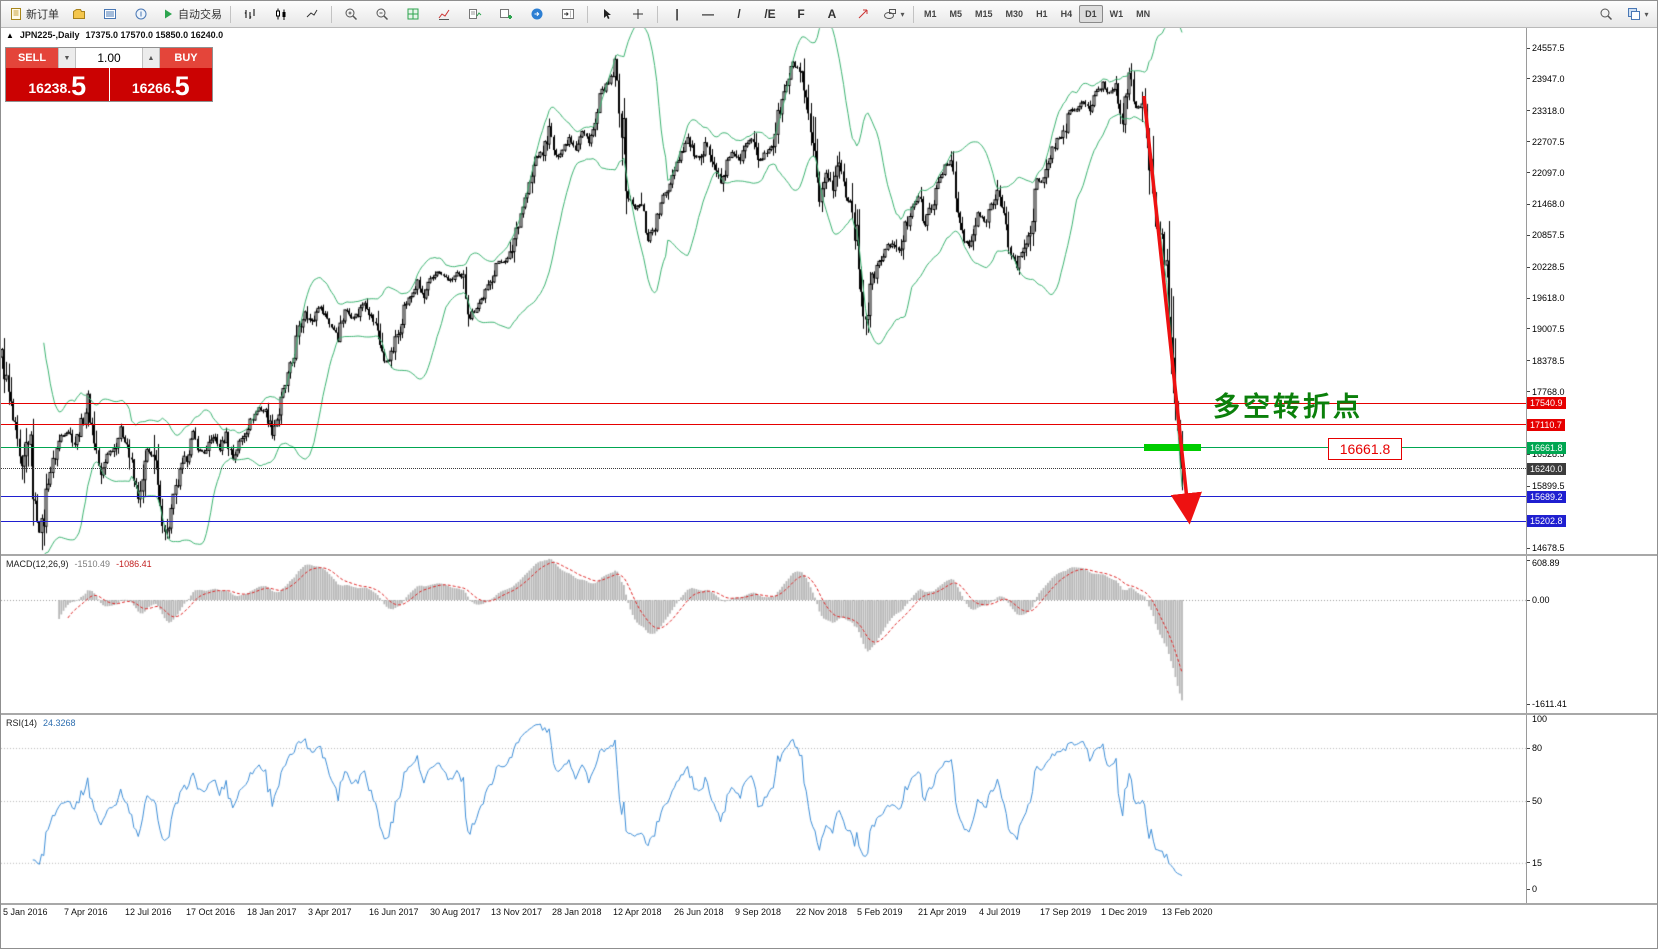  What do you see at coordinates (758, 912) in the screenshot?
I see `date-axis-label: 9 Sep 2018` at bounding box center [758, 912].